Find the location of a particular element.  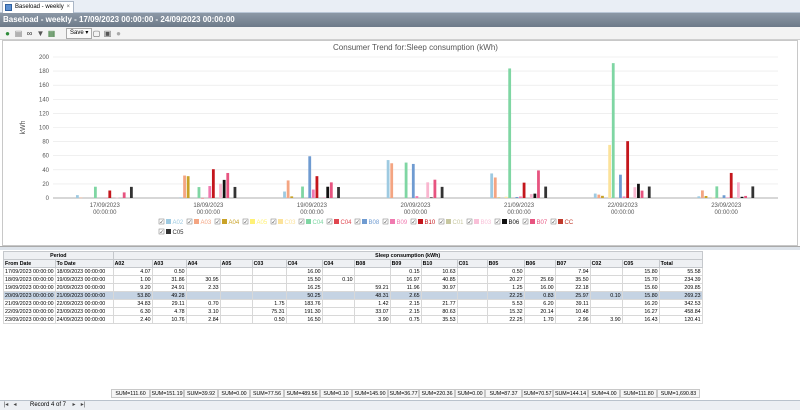

column-header: B07 is located at coordinates (572, 263).